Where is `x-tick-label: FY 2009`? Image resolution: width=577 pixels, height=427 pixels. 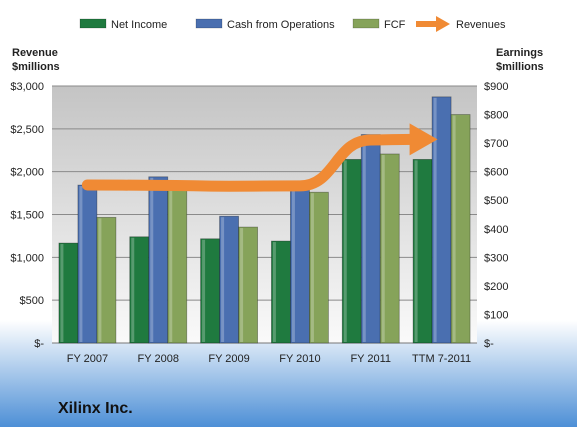 x-tick-label: FY 2009 is located at coordinates (228, 359).